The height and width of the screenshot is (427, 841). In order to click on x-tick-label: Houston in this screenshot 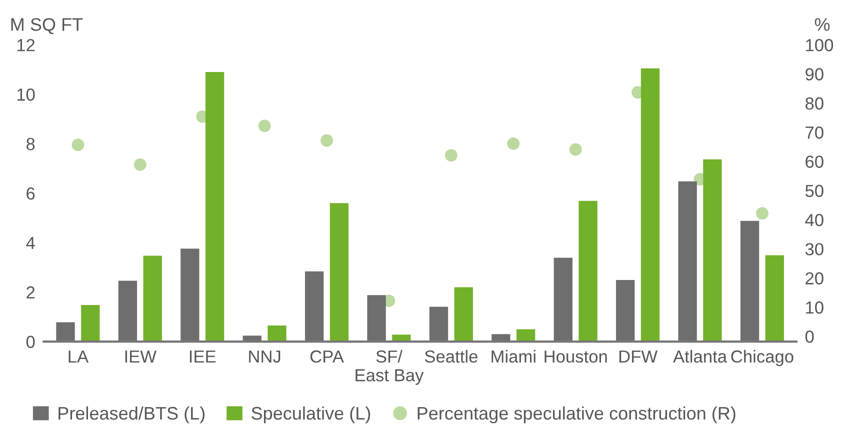, I will do `click(575, 356)`.